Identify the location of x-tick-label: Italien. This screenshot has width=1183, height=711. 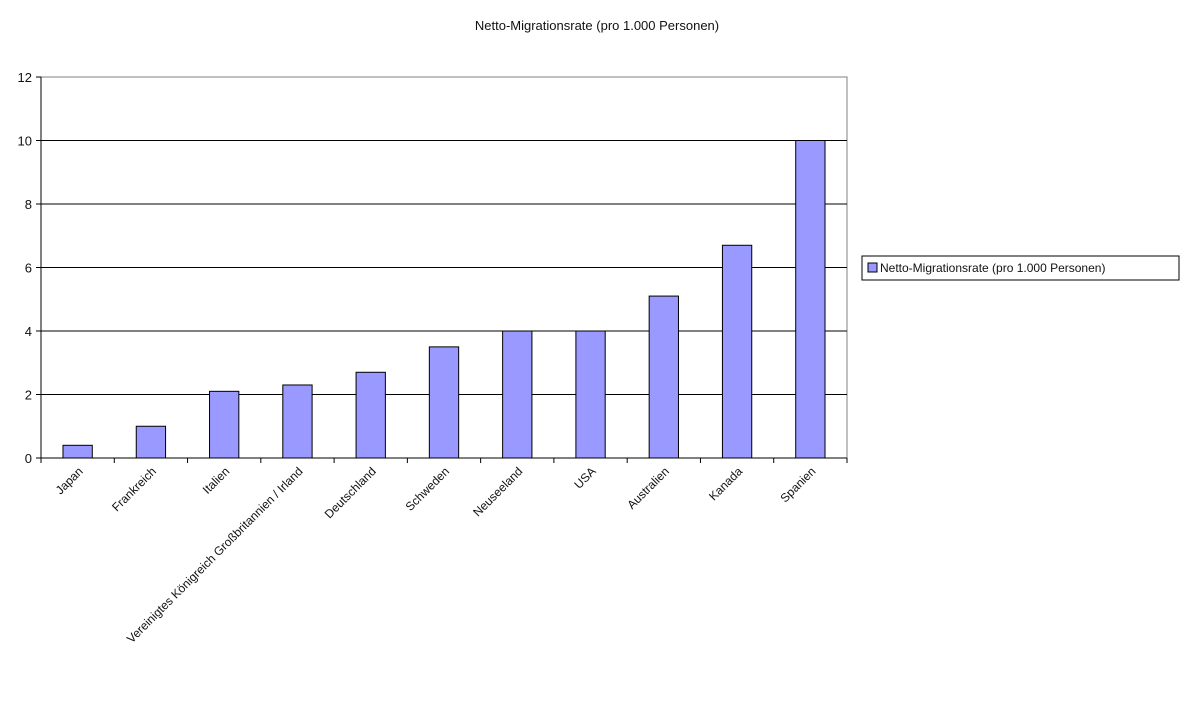
(216, 480).